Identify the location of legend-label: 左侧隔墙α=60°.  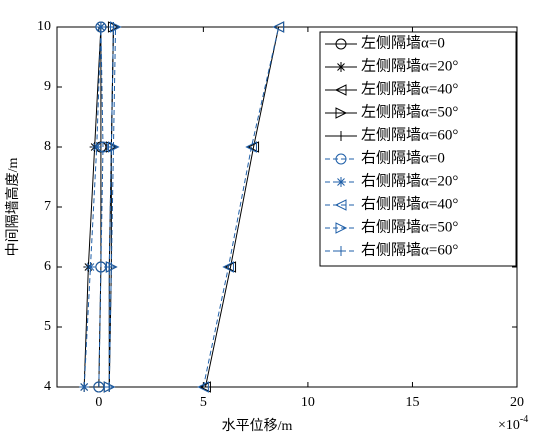
(409, 134).